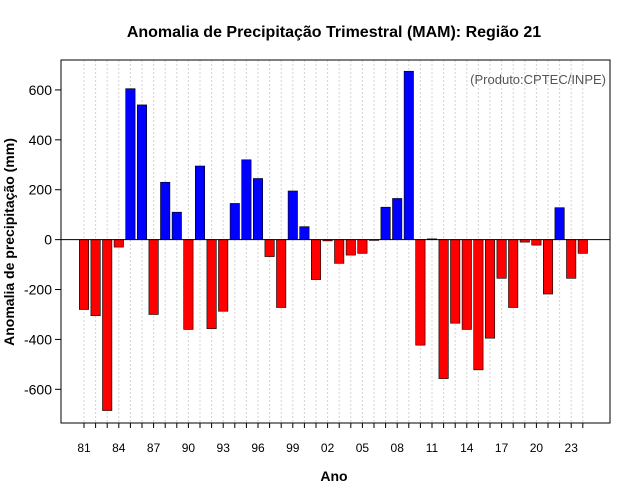 This screenshot has height=500, width=640. Describe the element at coordinates (350, 247) in the screenshot. I see `bar-2004` at that location.